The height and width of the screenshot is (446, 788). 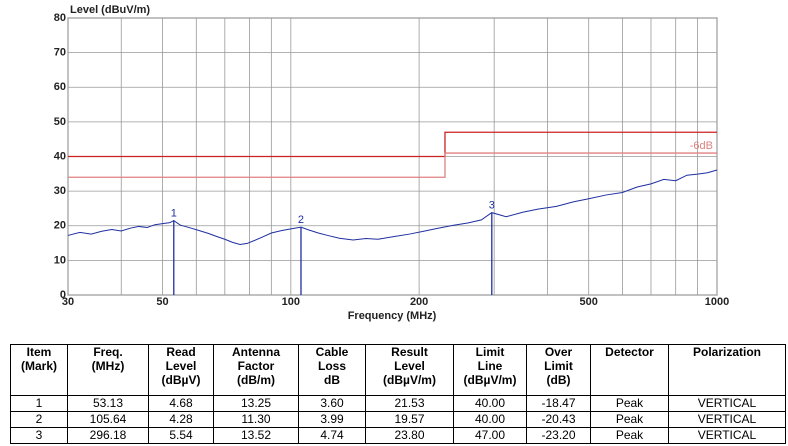 What do you see at coordinates (181, 352) in the screenshot?
I see `header-title: Read` at bounding box center [181, 352].